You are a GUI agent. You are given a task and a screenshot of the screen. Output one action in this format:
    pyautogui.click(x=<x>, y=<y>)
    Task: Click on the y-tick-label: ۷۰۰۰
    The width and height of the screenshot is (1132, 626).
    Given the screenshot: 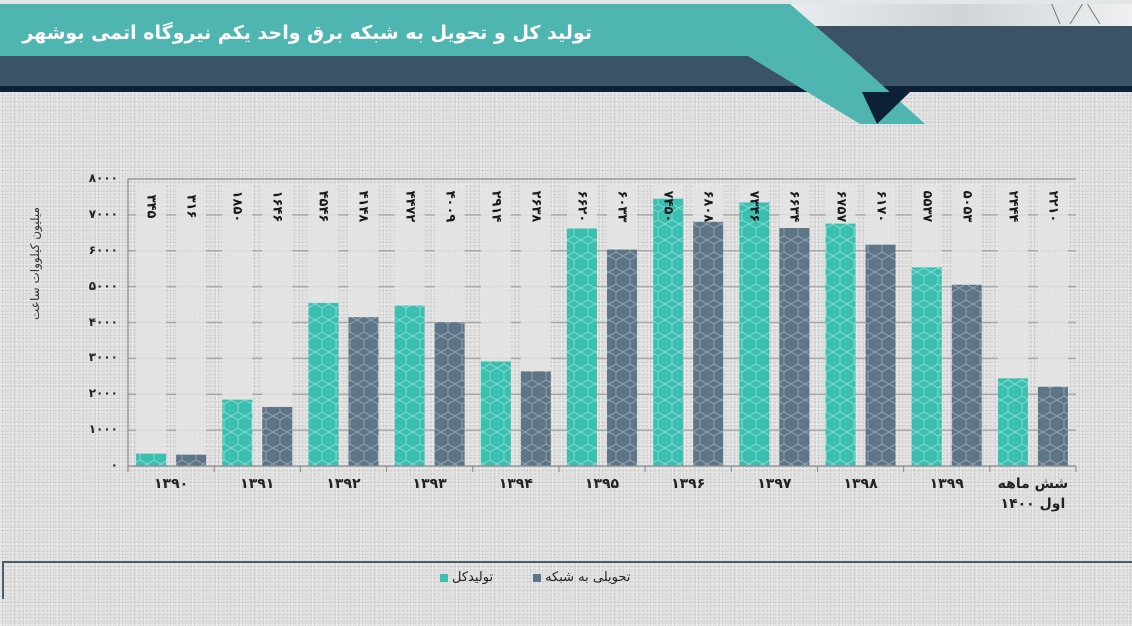 What is the action you would take?
    pyautogui.click(x=103, y=213)
    